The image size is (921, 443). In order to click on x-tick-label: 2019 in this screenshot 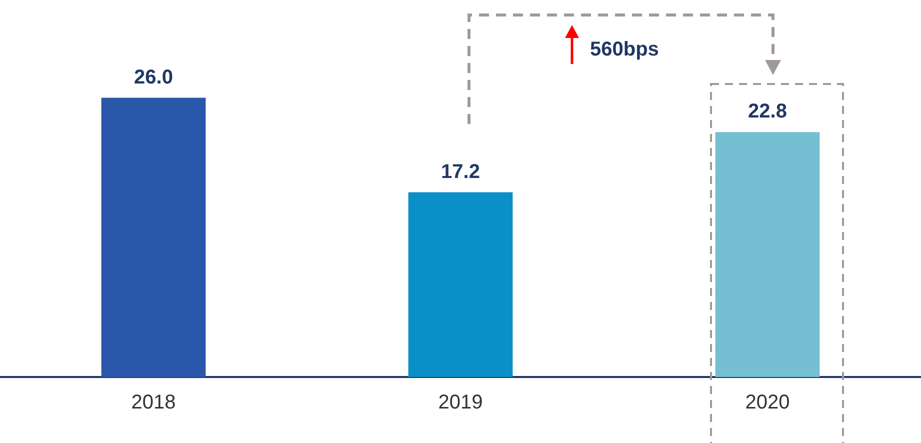, I will do `click(460, 403)`.